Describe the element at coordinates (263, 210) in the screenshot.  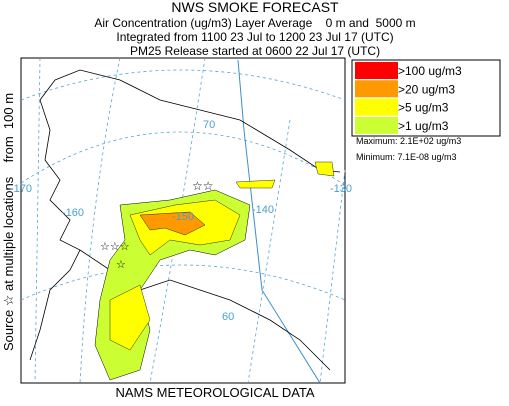
I see `graticule-label: -140` at that location.